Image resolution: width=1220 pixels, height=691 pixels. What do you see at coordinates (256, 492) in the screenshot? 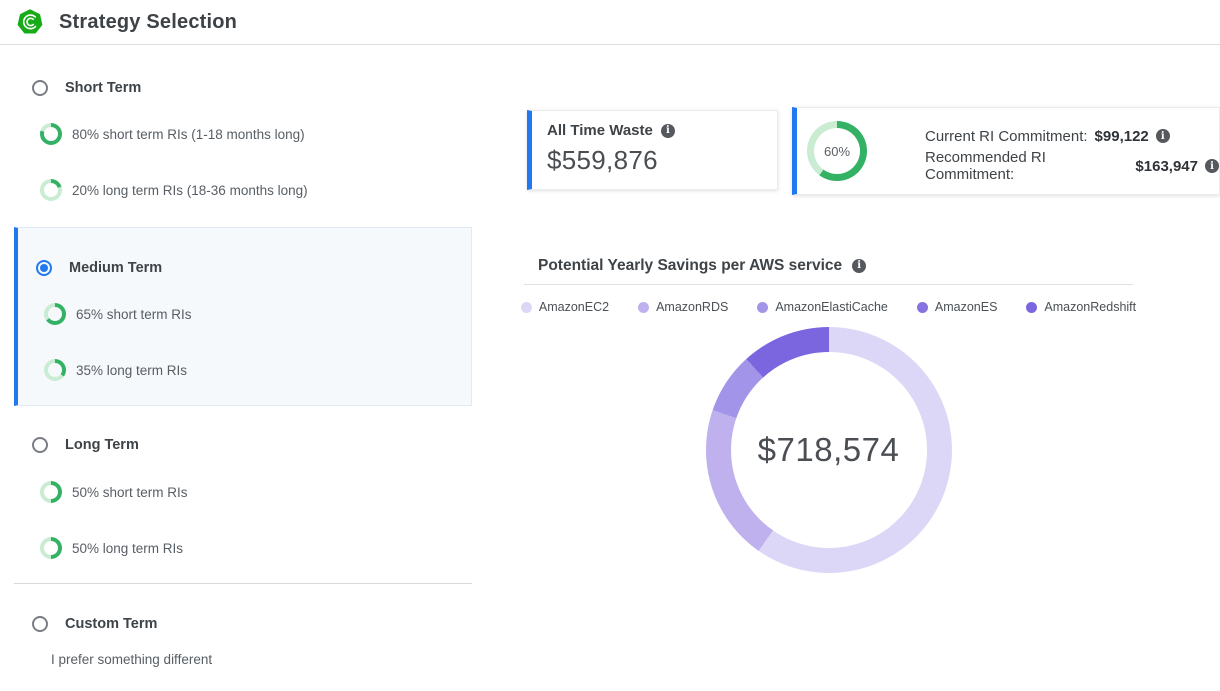
I see `long-term-sub-1: 50% short term RIs` at bounding box center [256, 492].